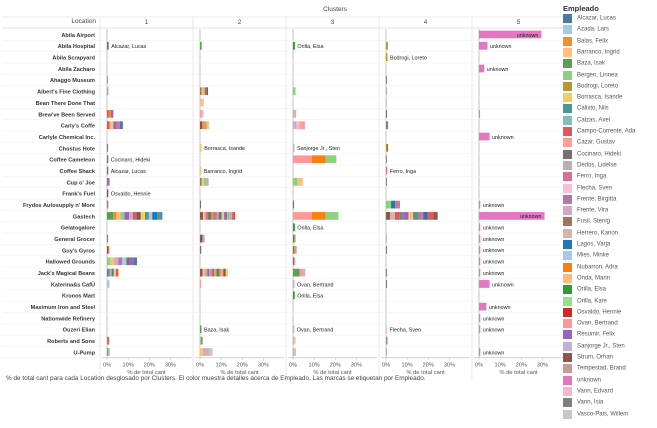 The width and height of the screenshot is (657, 428). Describe the element at coordinates (59, 206) in the screenshot. I see `location-label: Frydos Autosupply n' More` at that location.